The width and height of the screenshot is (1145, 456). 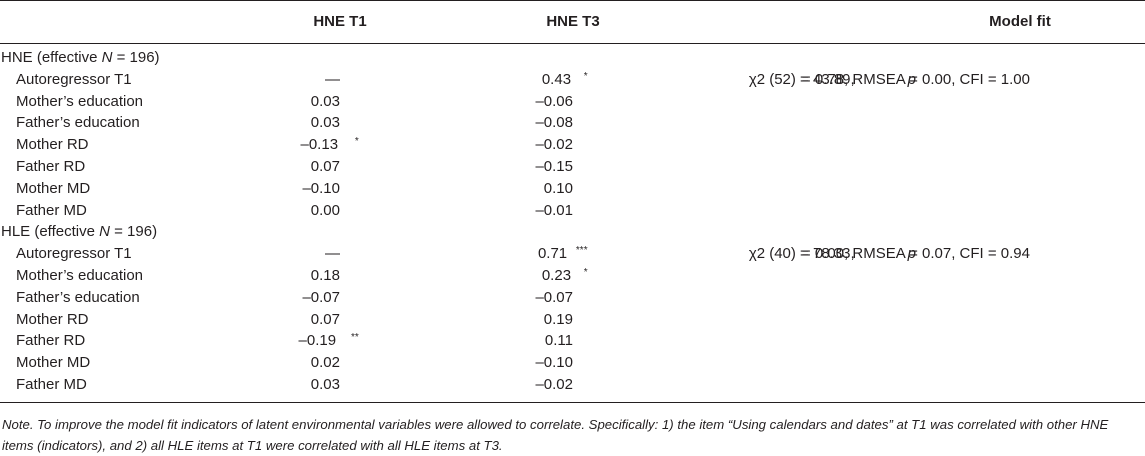 I want to click on table-header-row: HNE T1 HNE T3 Model fit, so click(x=572, y=22).